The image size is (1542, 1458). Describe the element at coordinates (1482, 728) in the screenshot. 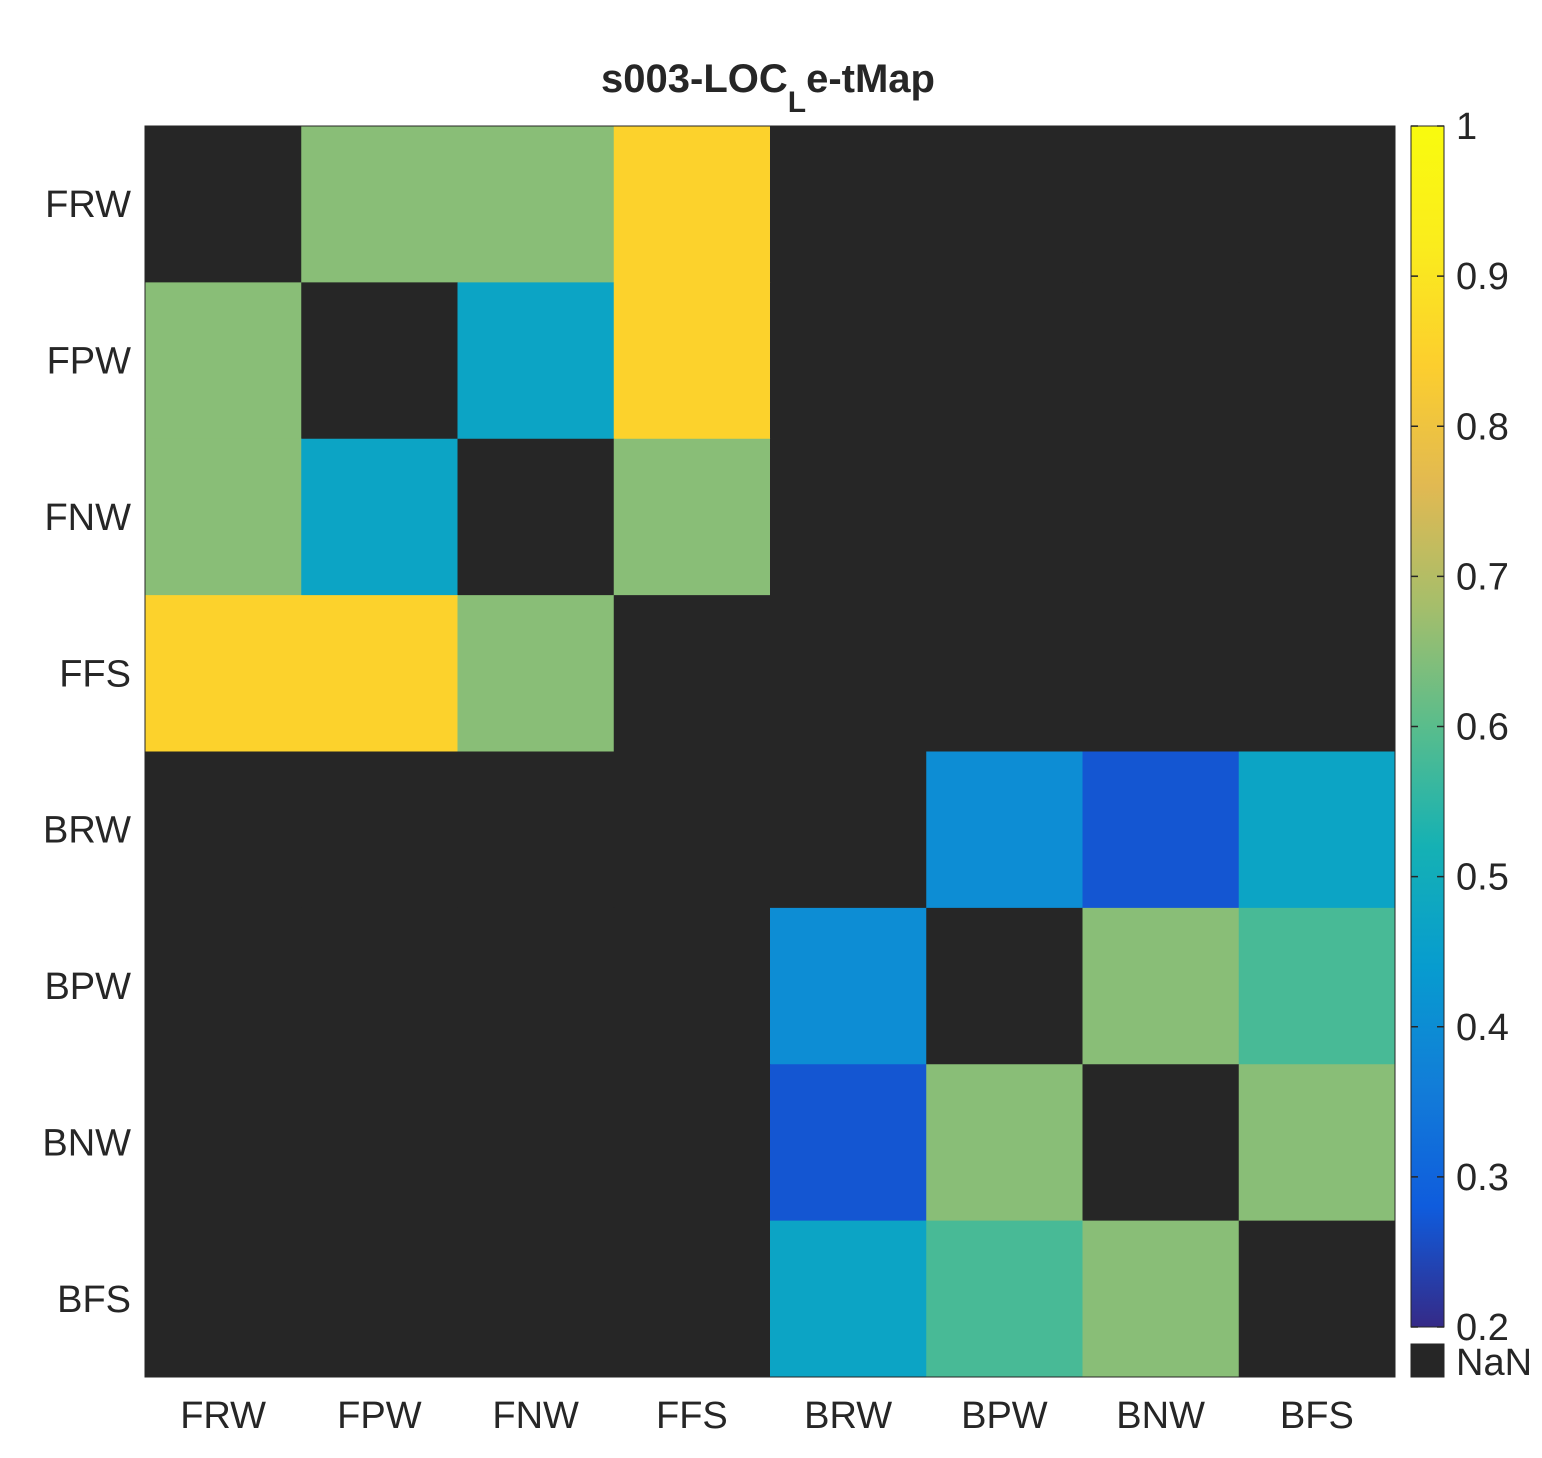

I see `colorbar-tick-label: 0.6` at that location.